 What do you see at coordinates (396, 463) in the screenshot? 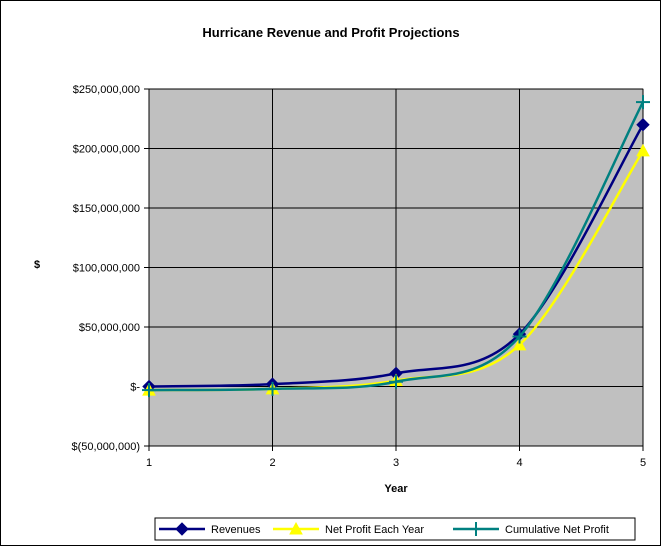
I see `x-tick-label: 3` at bounding box center [396, 463].